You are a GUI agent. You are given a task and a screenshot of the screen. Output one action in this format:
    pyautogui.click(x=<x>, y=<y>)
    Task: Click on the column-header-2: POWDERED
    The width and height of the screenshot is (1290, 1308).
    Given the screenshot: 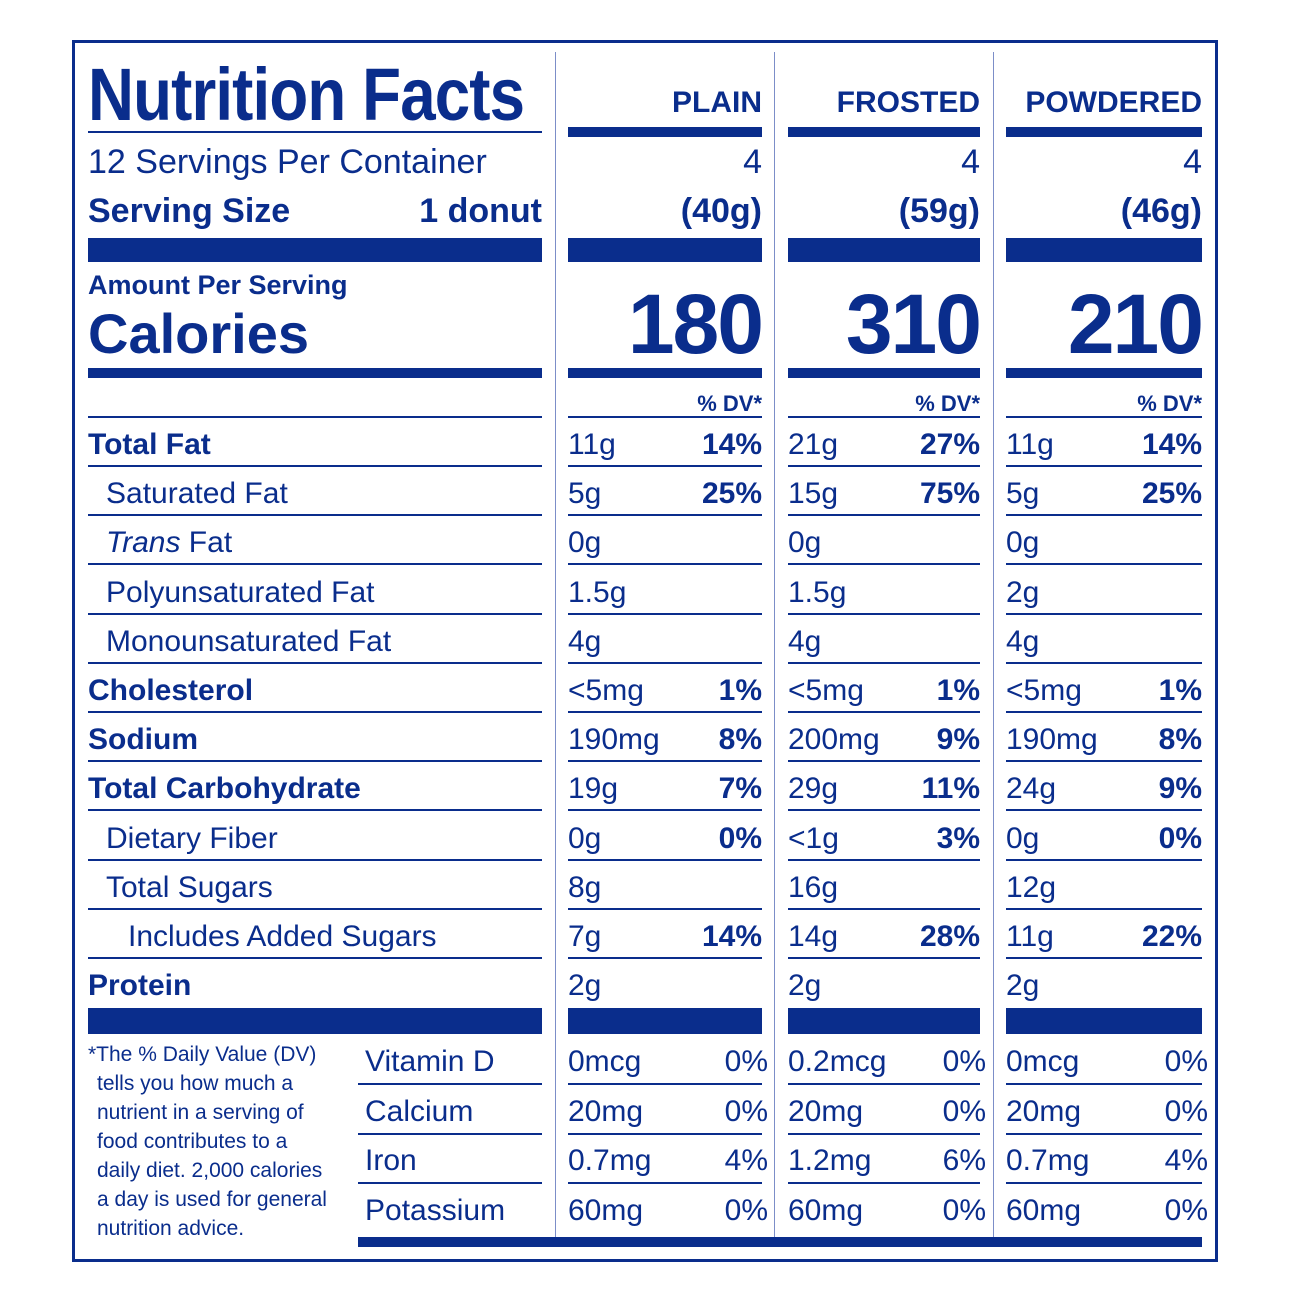 What is the action you would take?
    pyautogui.click(x=1113, y=102)
    